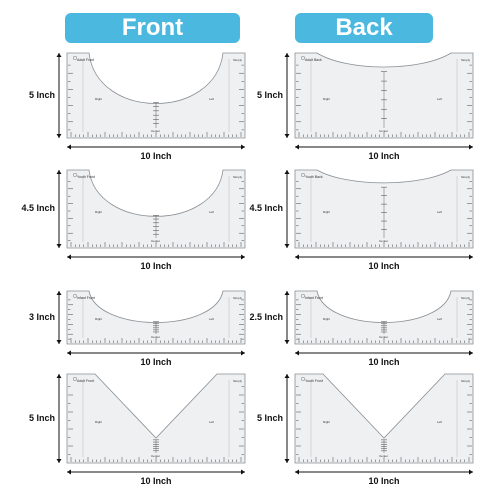  Describe the element at coordinates (266, 316) in the screenshot. I see `height-label: 2.5 Inch` at that location.